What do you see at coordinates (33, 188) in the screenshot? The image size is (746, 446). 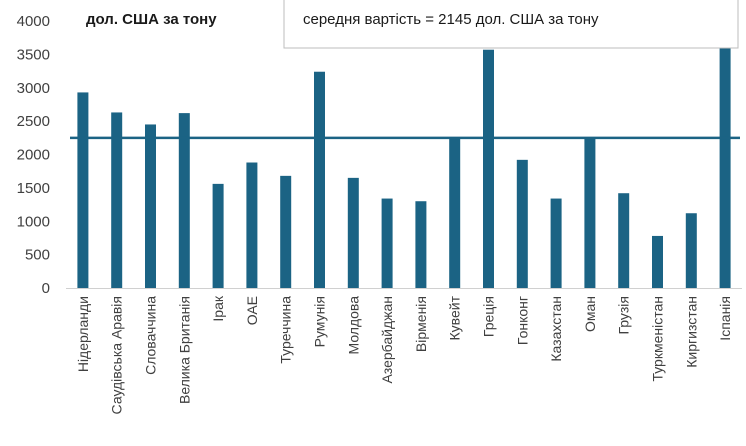 I see `y-tick-label: 1500` at bounding box center [33, 188].